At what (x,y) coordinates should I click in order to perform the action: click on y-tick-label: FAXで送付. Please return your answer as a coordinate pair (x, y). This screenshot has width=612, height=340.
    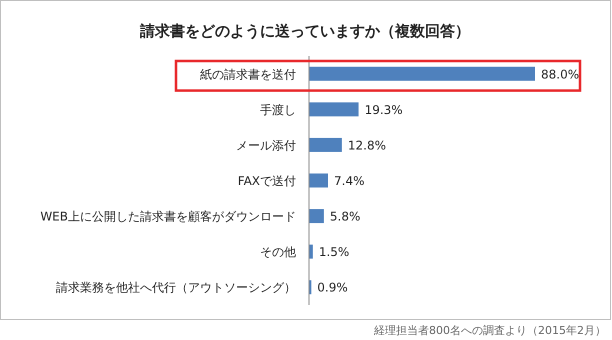
    Looking at the image, I should click on (267, 181).